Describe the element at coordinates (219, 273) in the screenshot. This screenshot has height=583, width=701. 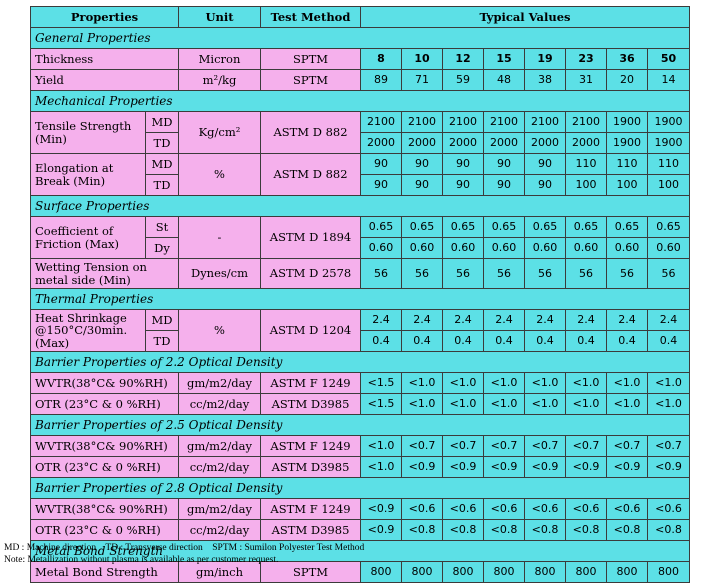
I see `unit-cell: Dynes/cm` at that location.